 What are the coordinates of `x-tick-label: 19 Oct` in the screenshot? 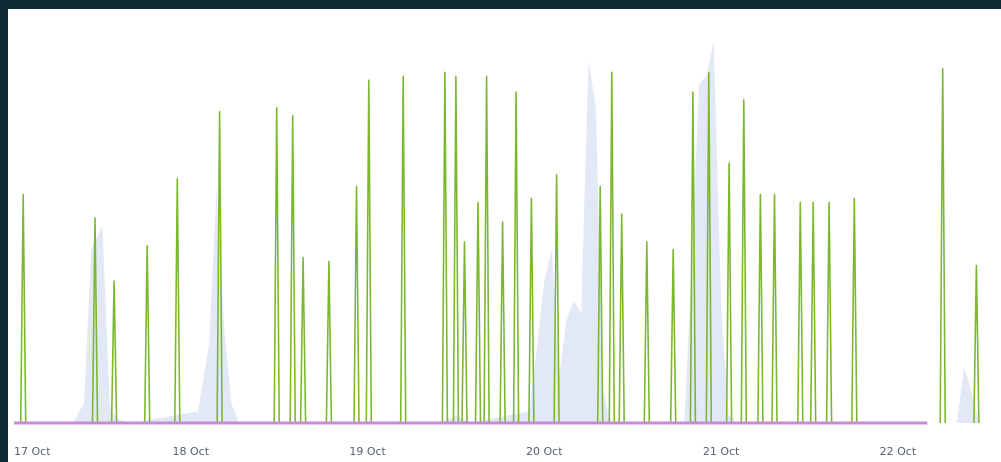 It's located at (367, 451).